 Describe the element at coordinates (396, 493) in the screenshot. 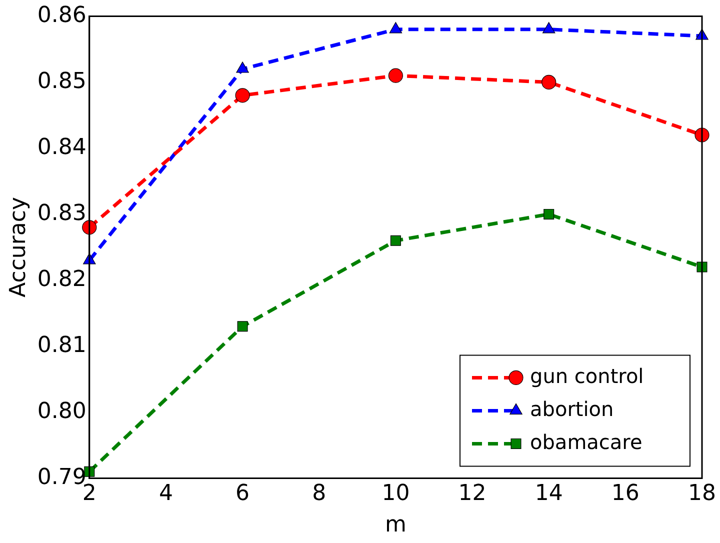

I see `x-tick-label: 10` at that location.